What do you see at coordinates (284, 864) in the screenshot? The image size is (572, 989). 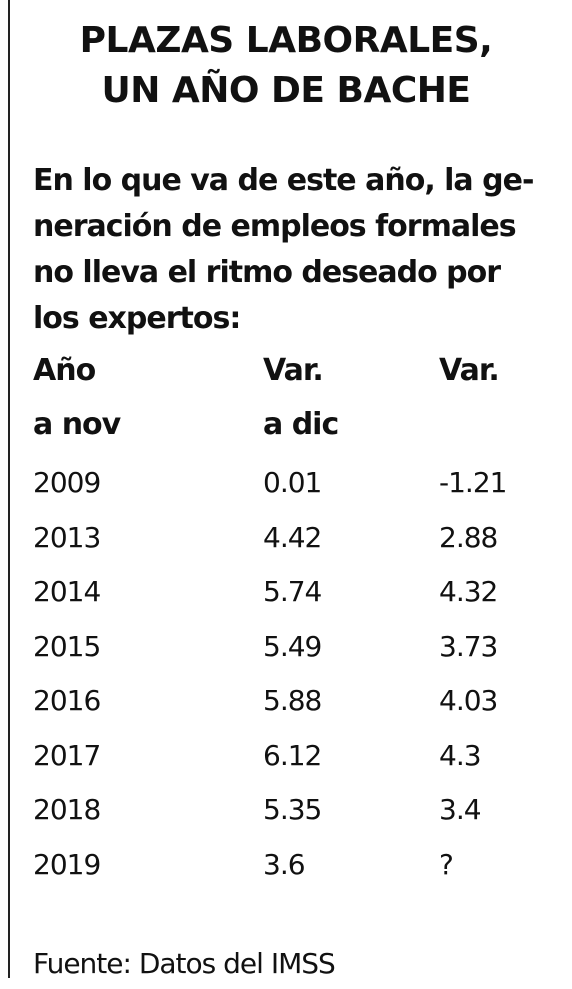 I see `cell-var-nov: 3.6` at bounding box center [284, 864].